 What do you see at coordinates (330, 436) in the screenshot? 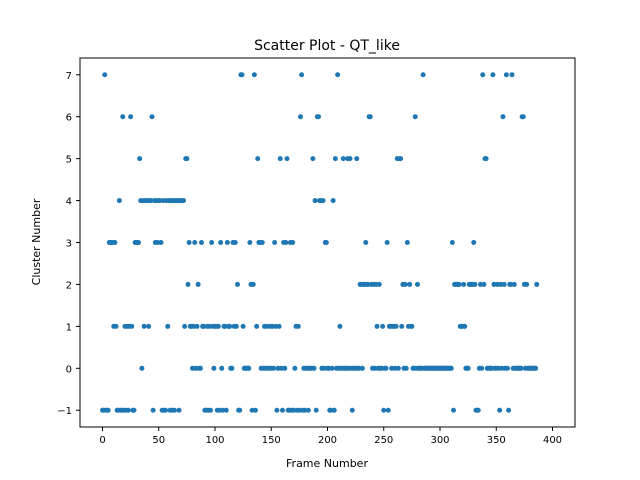
I see `x-axis: 0 50 100 150 200 250 300 350 400` at bounding box center [330, 436].